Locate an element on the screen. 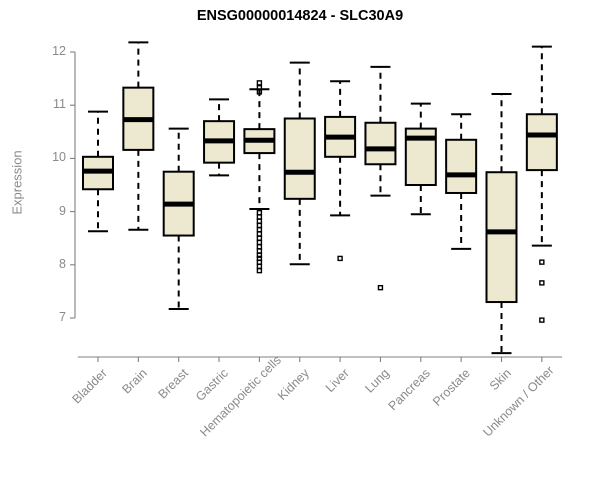 The image size is (600, 500). page-title: ENSG00000014824 - SLC30A9 is located at coordinates (300, 16).